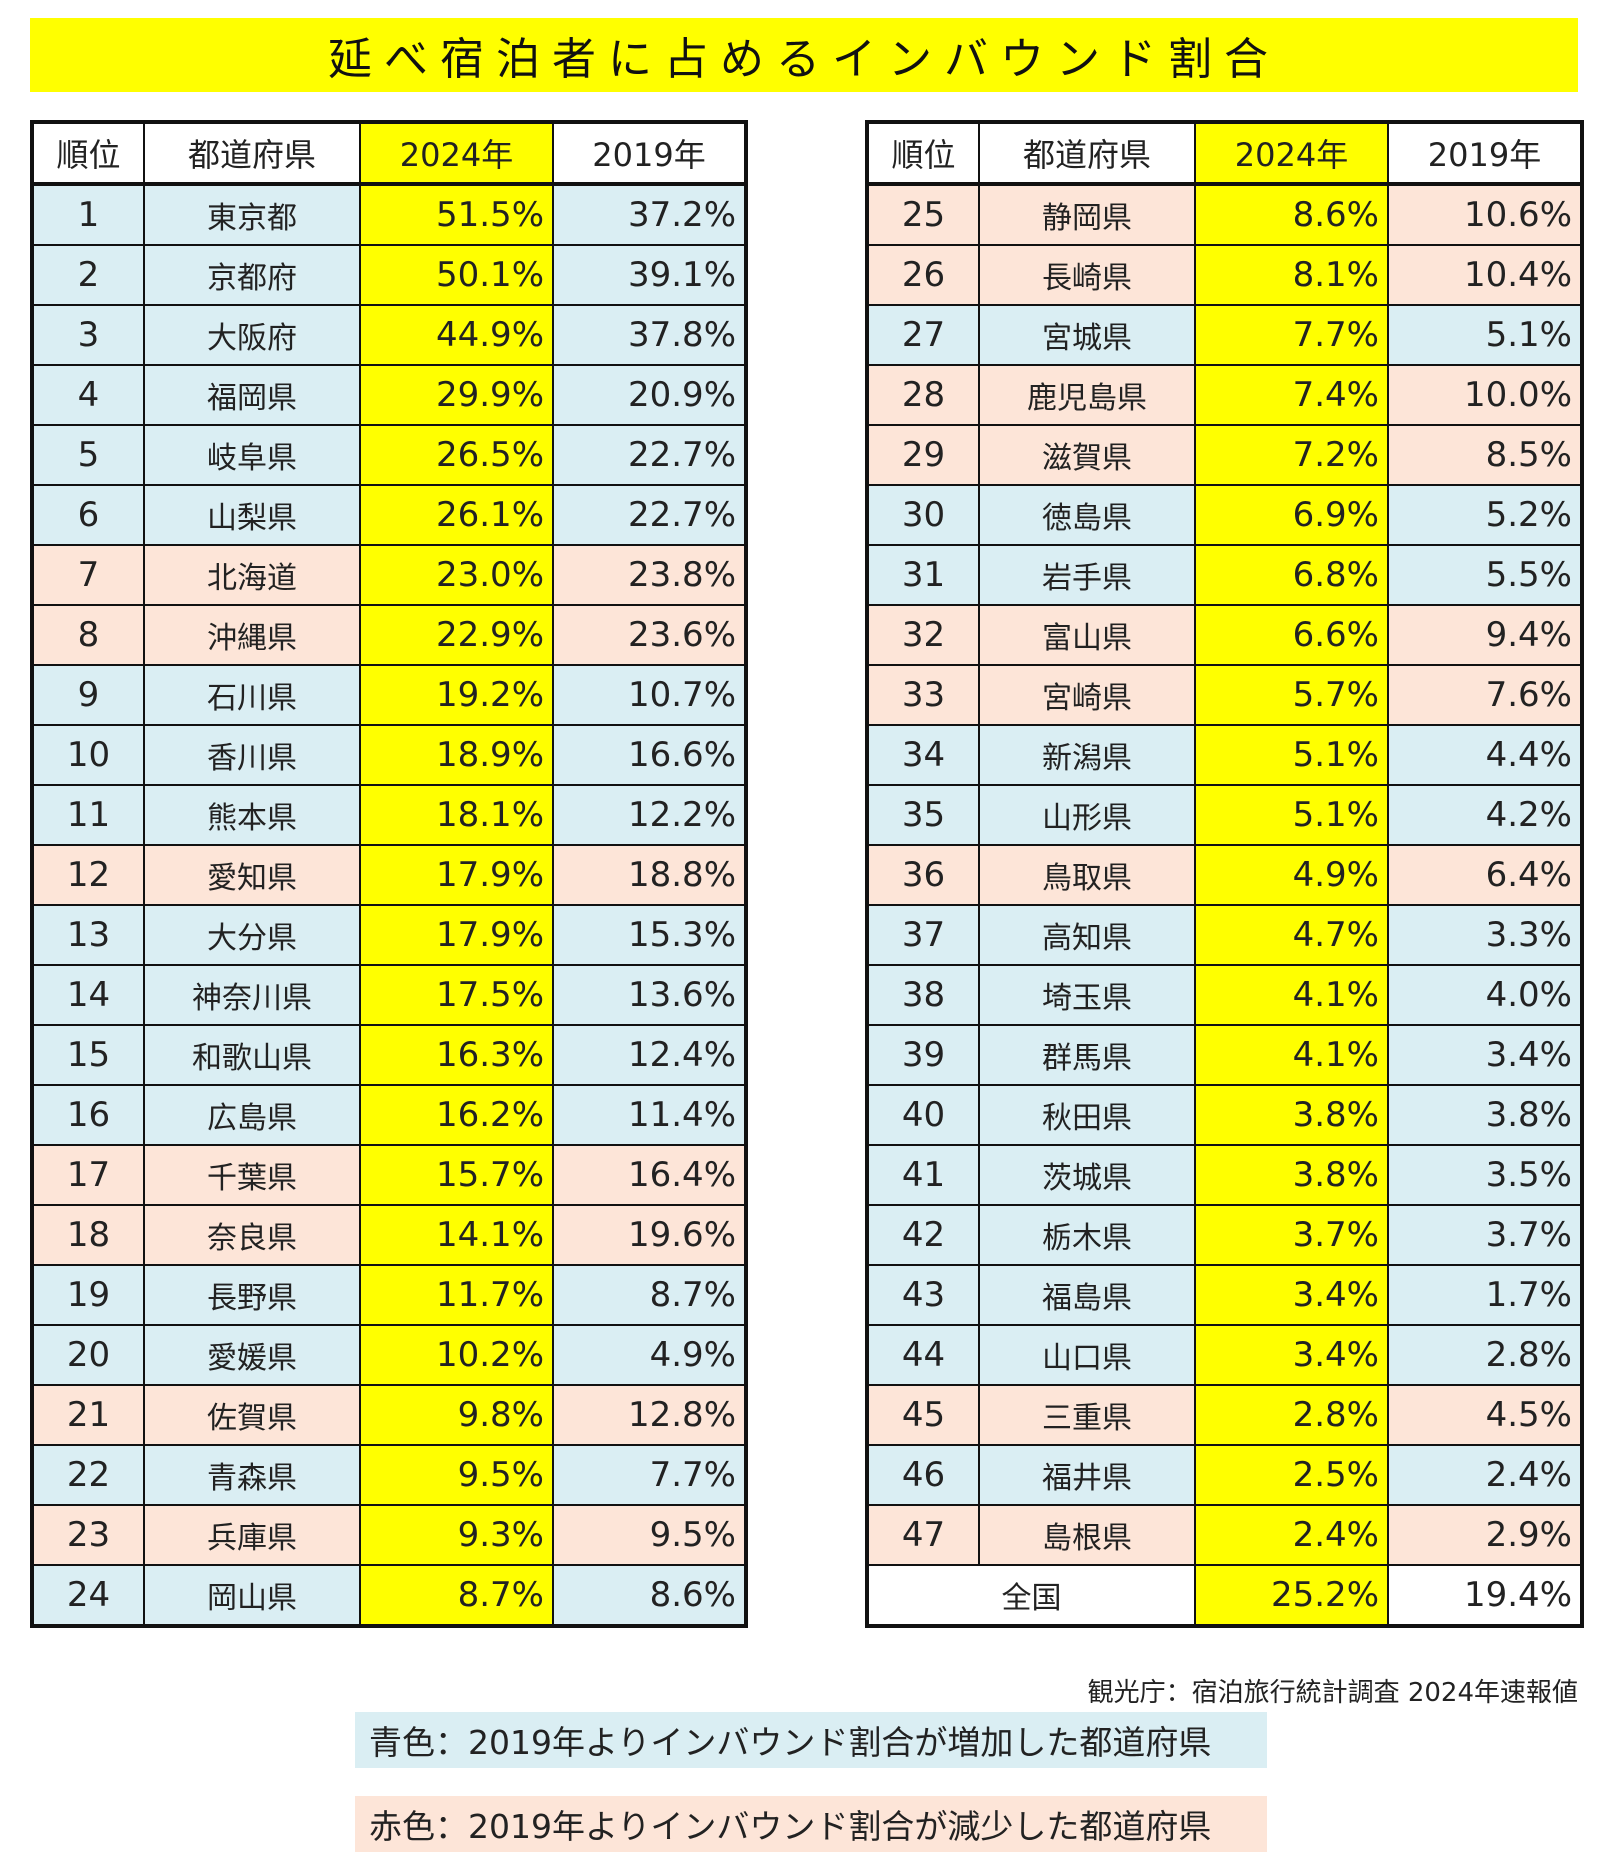 The width and height of the screenshot is (1600, 1866). What do you see at coordinates (389, 1355) in the screenshot?
I see `table-row: 20 愛媛県 10.2% 4.9%` at bounding box center [389, 1355].